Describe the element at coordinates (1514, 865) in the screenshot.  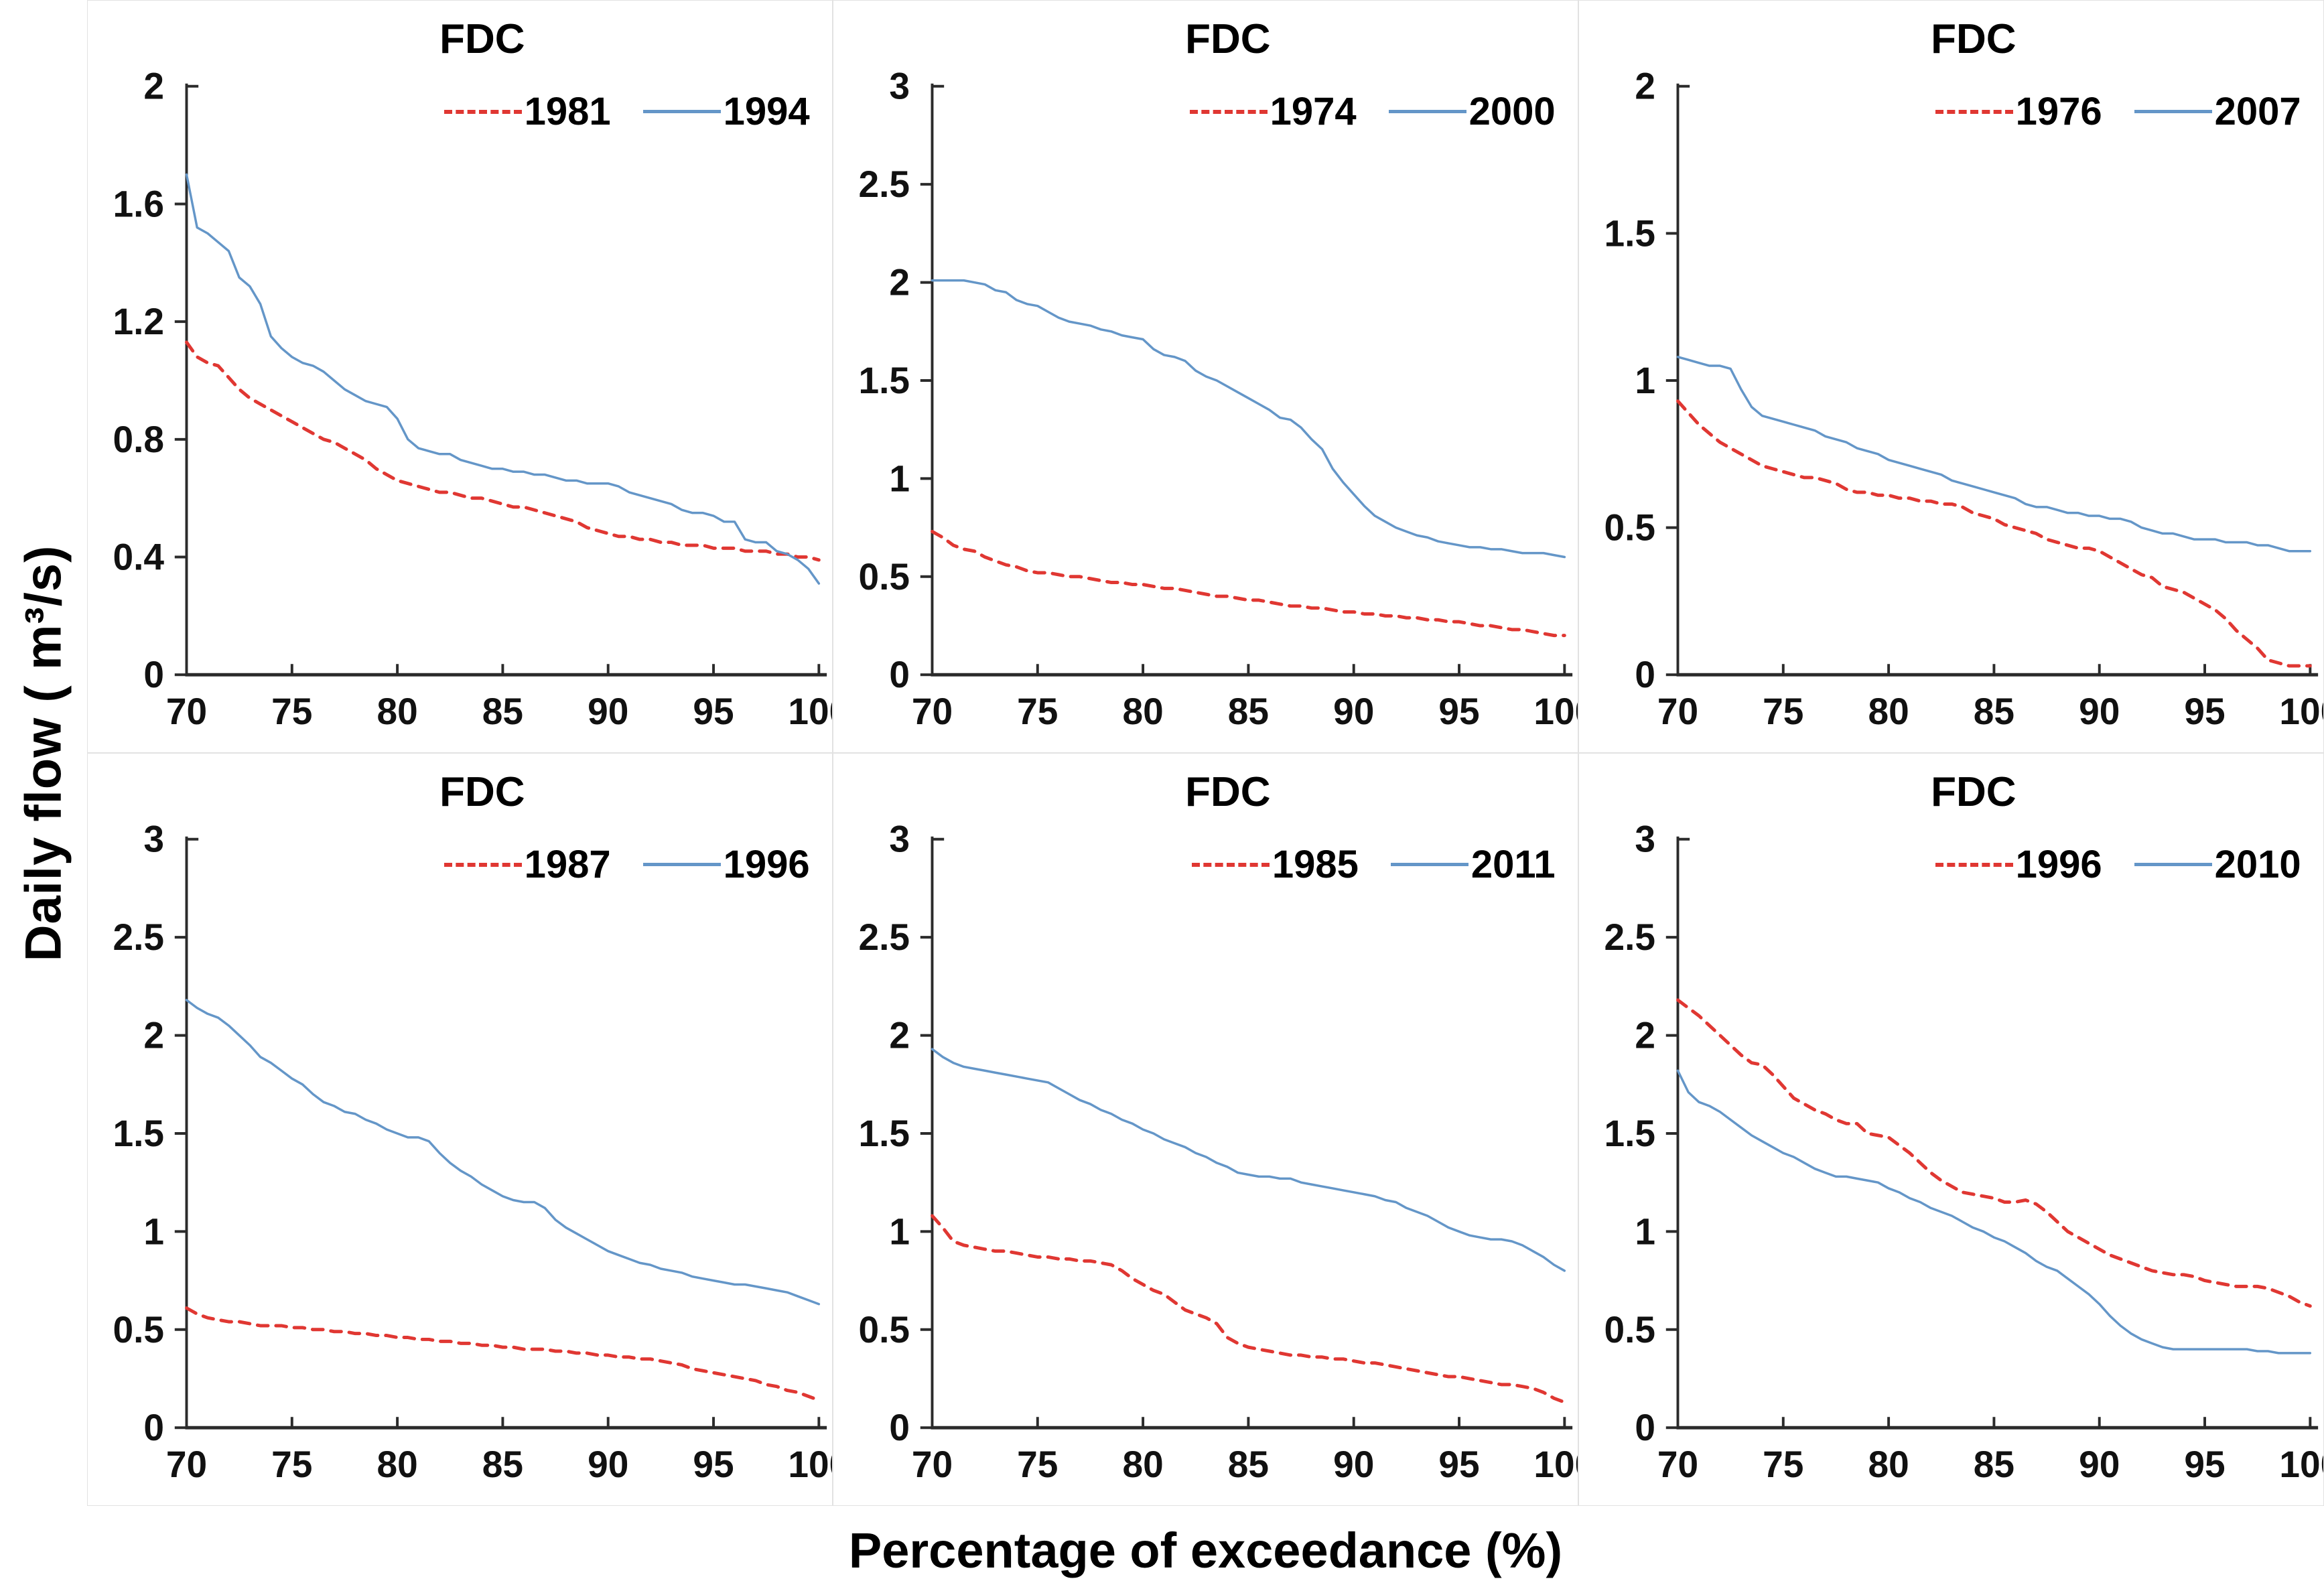
I see `legend-label-year: 2011` at that location.